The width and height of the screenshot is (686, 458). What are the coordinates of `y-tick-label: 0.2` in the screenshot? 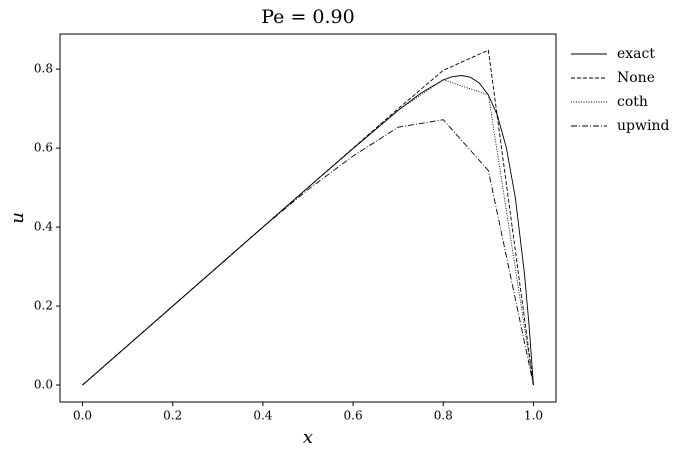 It's located at (43, 306).